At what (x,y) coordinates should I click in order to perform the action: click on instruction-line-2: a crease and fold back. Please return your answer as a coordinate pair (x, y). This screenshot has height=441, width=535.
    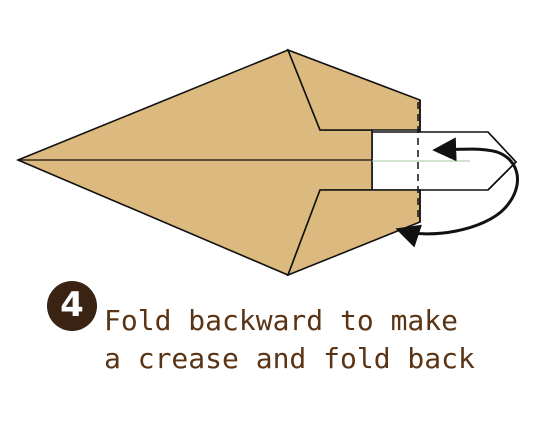
    Looking at the image, I should click on (289, 358).